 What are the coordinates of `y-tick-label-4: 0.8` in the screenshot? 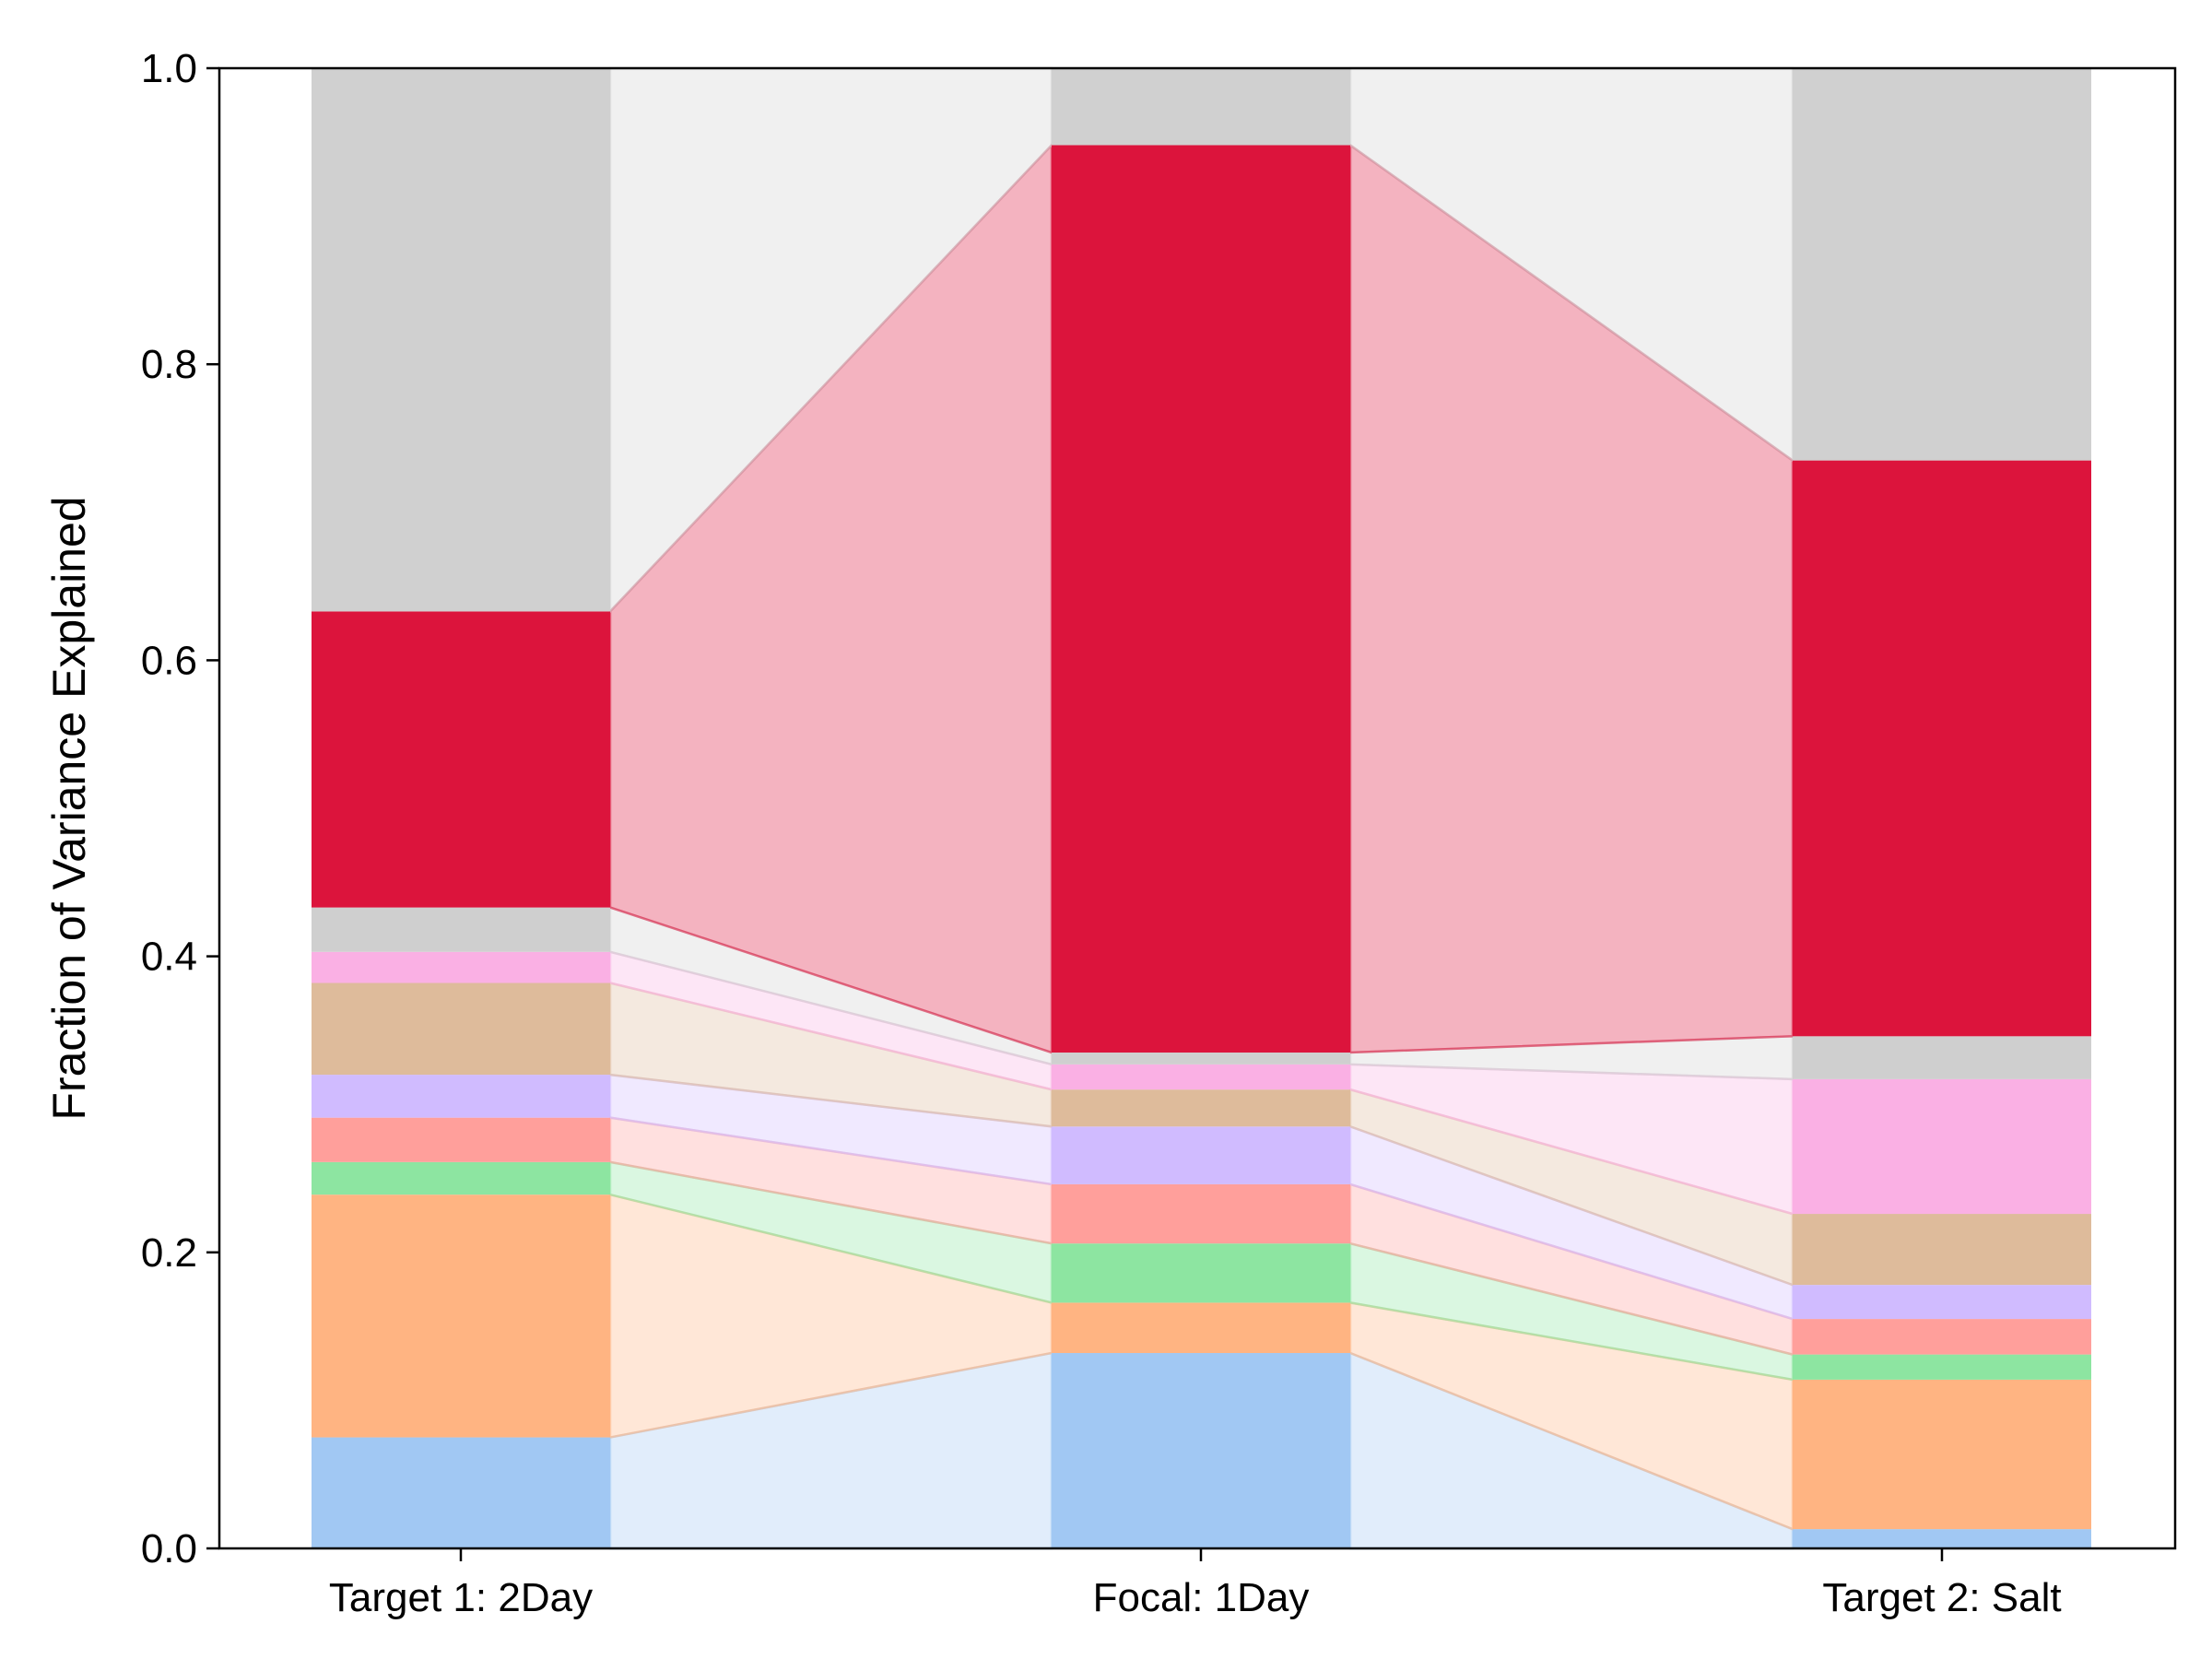 It's located at (169, 364).